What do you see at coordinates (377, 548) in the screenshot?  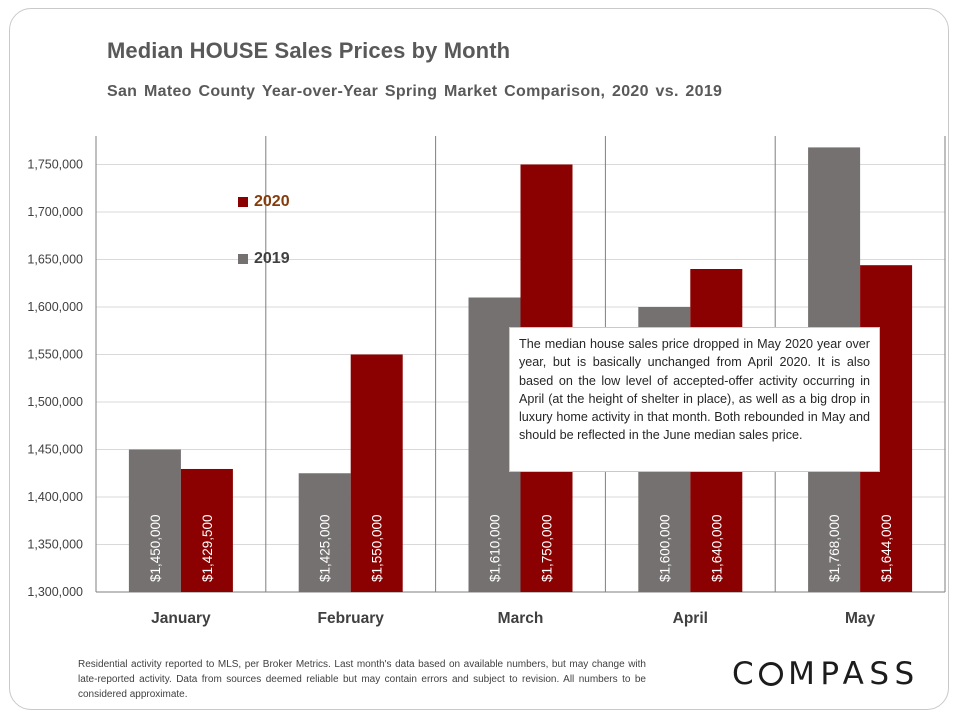 I see `bar-value-label: $1,550,000` at bounding box center [377, 548].